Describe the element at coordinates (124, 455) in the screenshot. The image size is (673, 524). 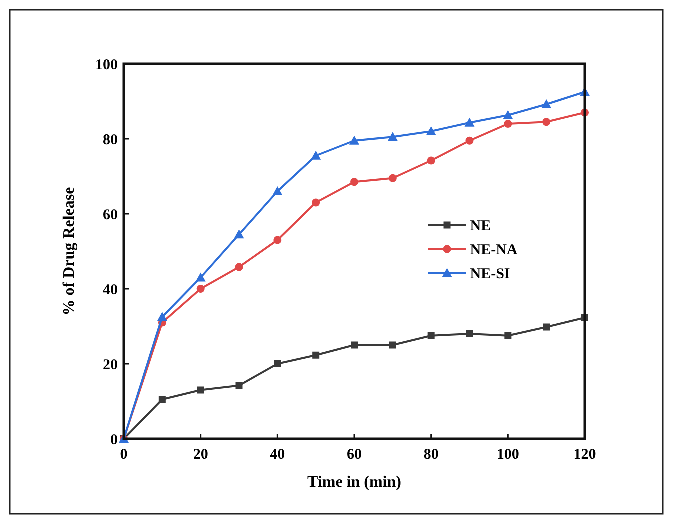
I see `x-tick-label: 0` at that location.